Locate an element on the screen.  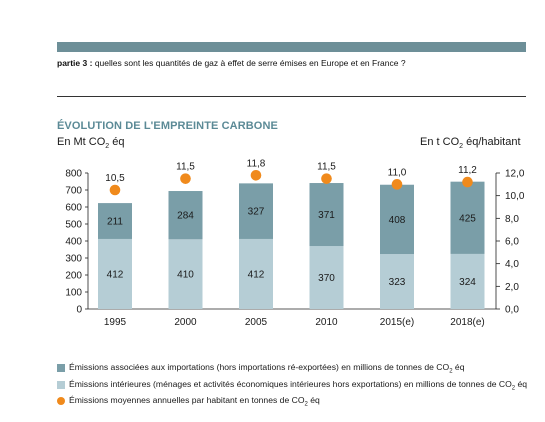
chart-title: ÉVOLUTION DE L'EMPREINTE CARBONE is located at coordinates (167, 126).